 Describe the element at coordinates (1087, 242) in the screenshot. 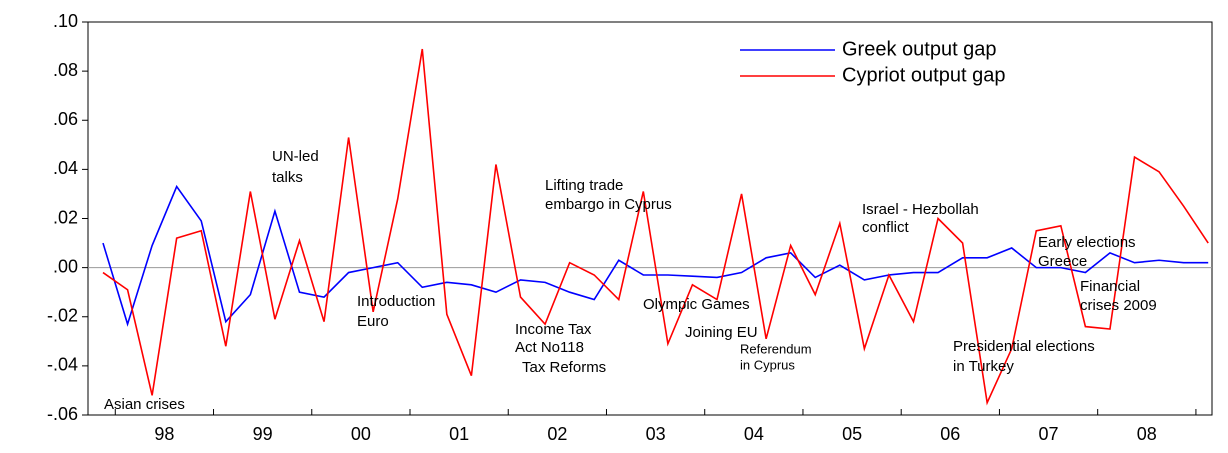

I see `annotation: Early elections` at that location.